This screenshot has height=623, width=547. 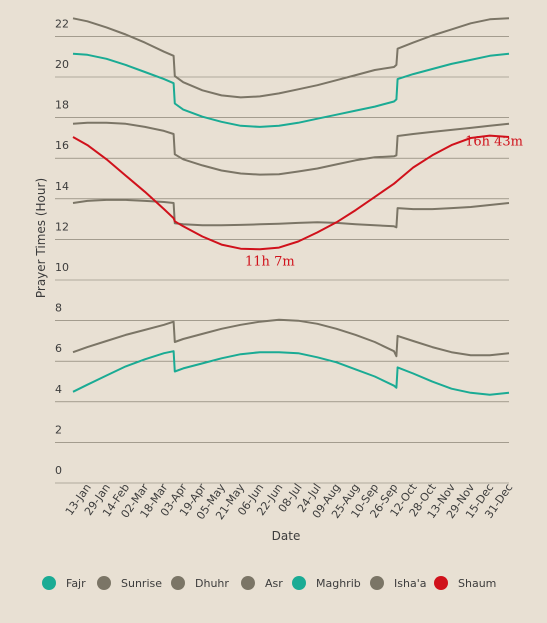 I want to click on y-tick-label: 22, so click(x=62, y=23).